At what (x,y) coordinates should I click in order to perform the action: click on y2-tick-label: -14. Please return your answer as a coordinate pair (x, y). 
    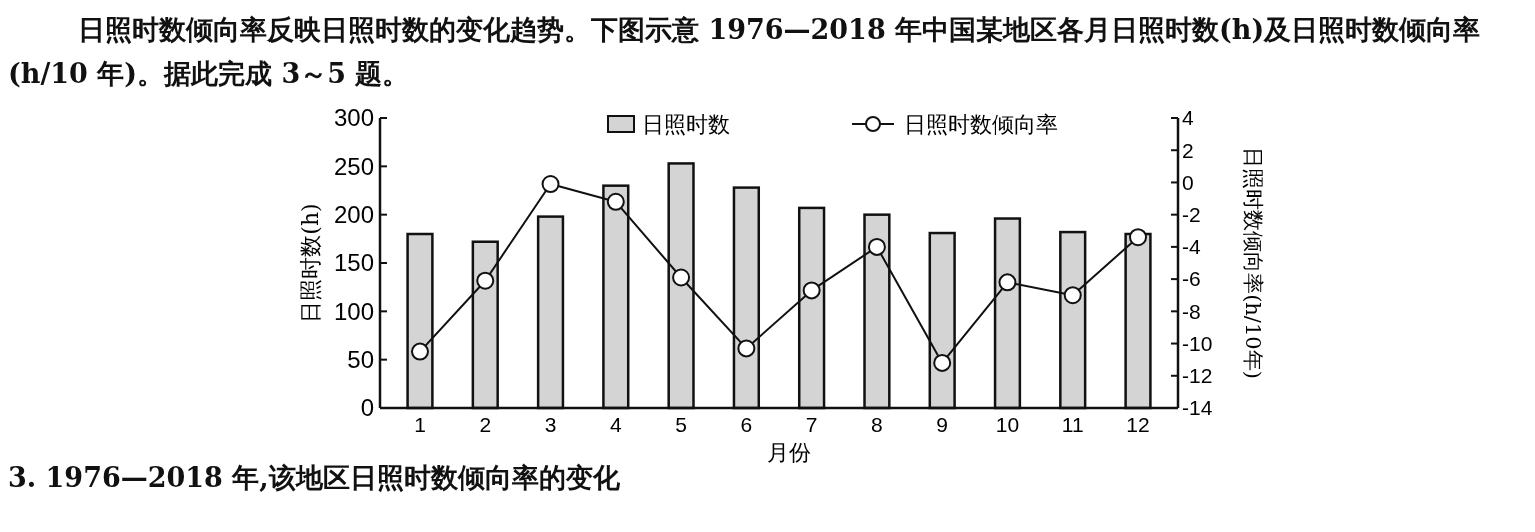
    Looking at the image, I should click on (1197, 408).